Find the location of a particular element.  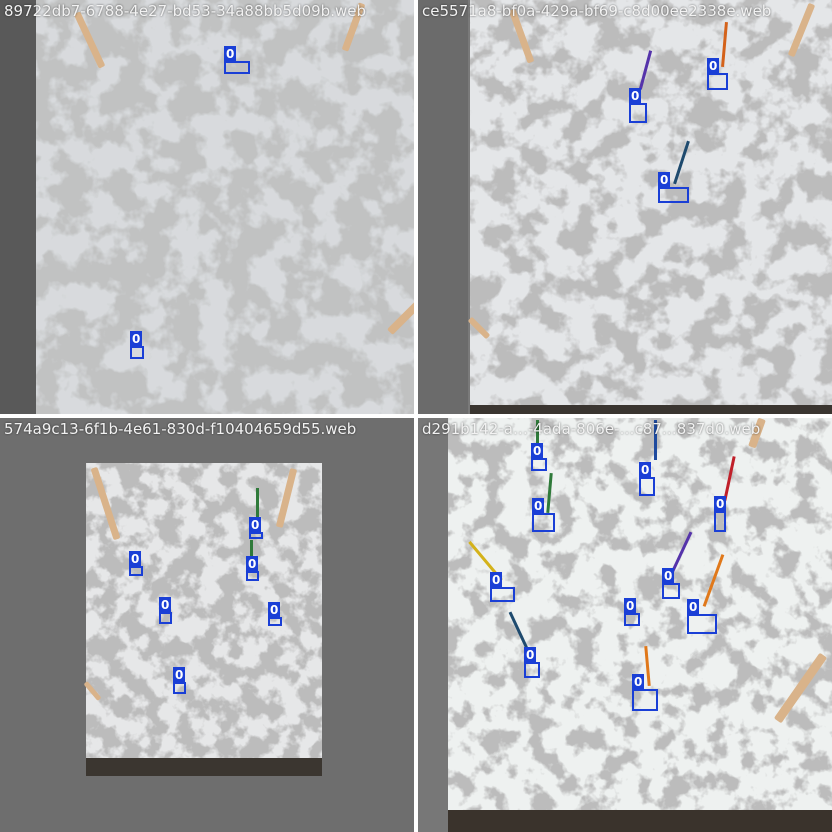

image-filename: 89722db7-6788-4e27-bd53-34a88bb5d09b.web is located at coordinates (185, 11).